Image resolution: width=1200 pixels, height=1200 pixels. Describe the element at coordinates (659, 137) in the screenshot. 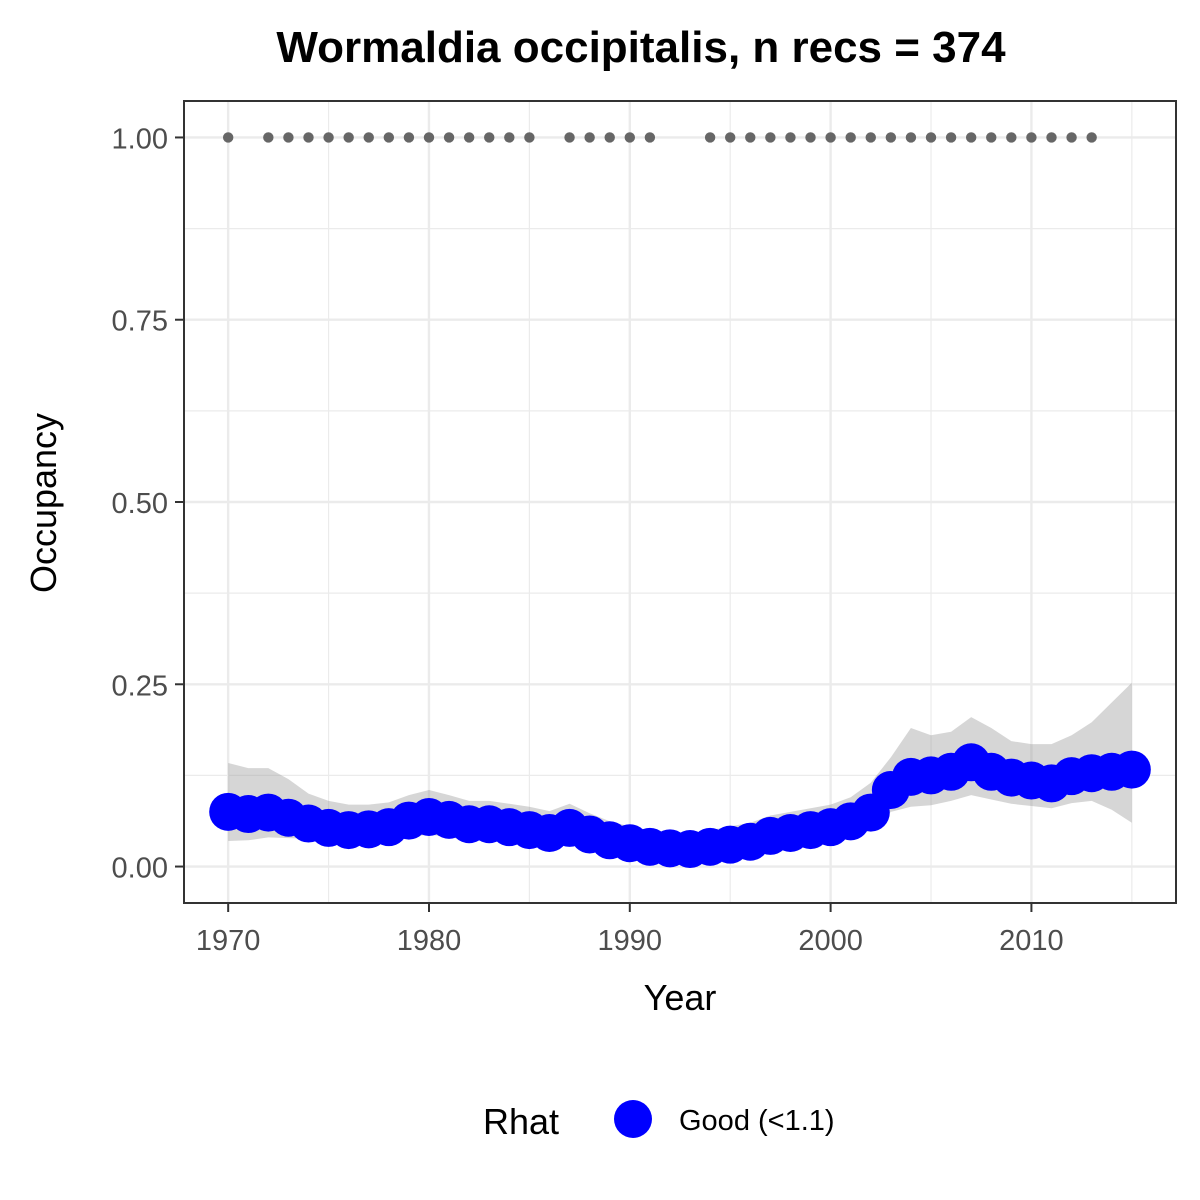

I see `records-points-layer` at that location.